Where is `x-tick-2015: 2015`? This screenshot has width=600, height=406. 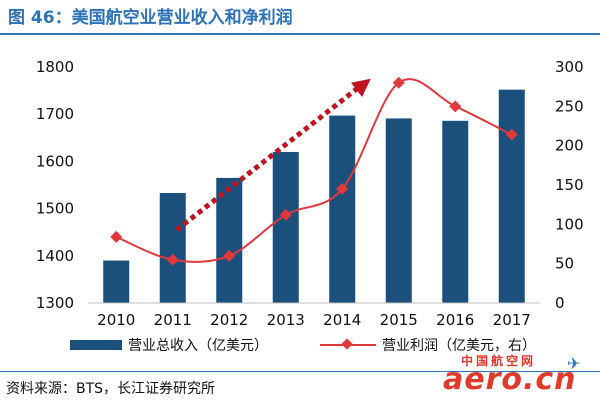 x-tick-2015: 2015 is located at coordinates (399, 320).